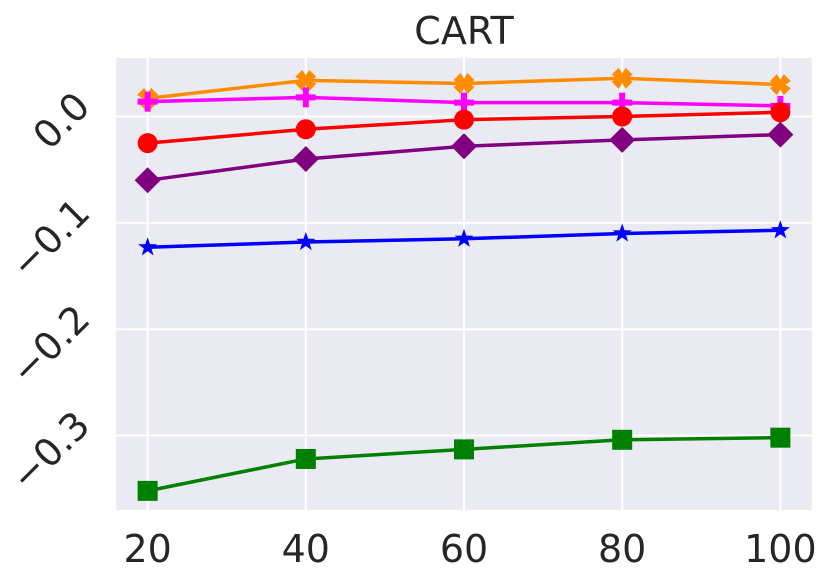 The width and height of the screenshot is (830, 578). I want to click on chart-title: CART, so click(464, 31).